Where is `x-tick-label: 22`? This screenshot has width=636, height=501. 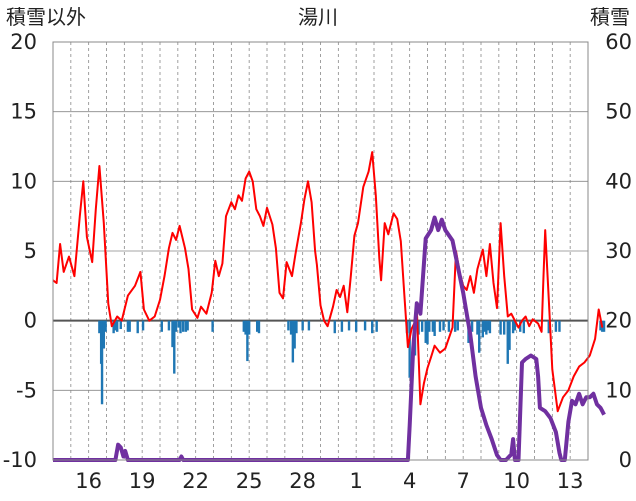 x-tick-label: 22 is located at coordinates (195, 481).